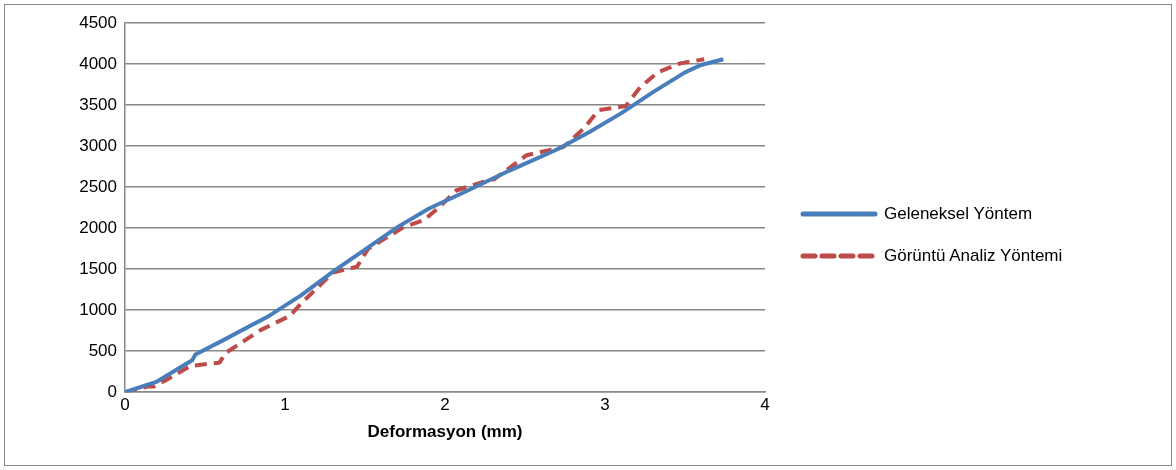 Image resolution: width=1176 pixels, height=470 pixels. What do you see at coordinates (973, 256) in the screenshot?
I see `legend-label: Görüntü Analiz Yöntemi` at bounding box center [973, 256].